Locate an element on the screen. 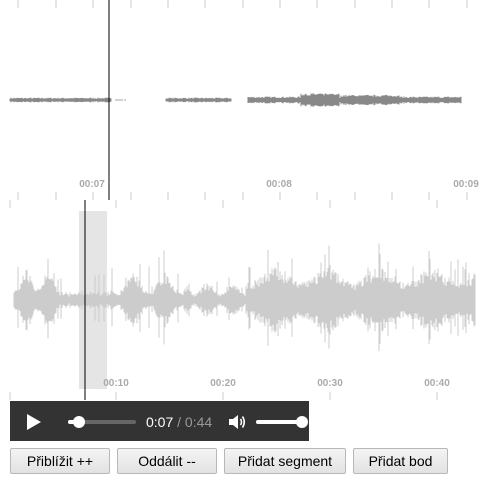 This screenshot has width=480, height=480. zoom-time-label: 00:07 is located at coordinates (92, 184).